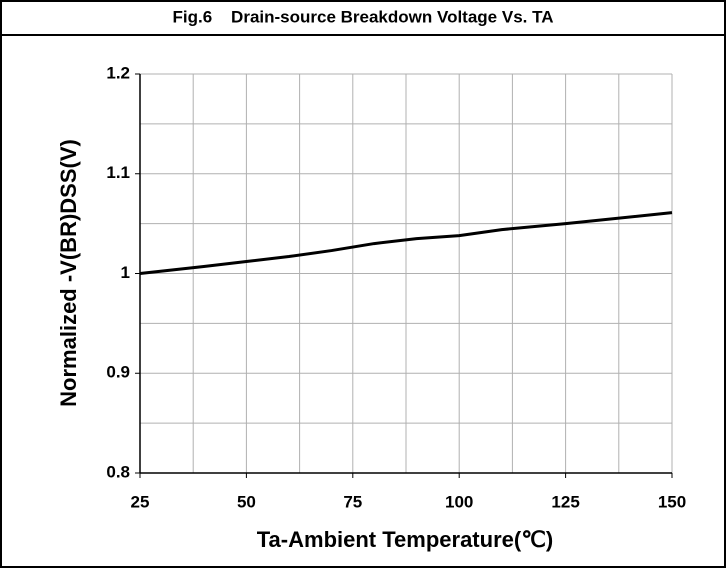  What do you see at coordinates (565, 501) in the screenshot?
I see `x-tick-label: 125` at bounding box center [565, 501].